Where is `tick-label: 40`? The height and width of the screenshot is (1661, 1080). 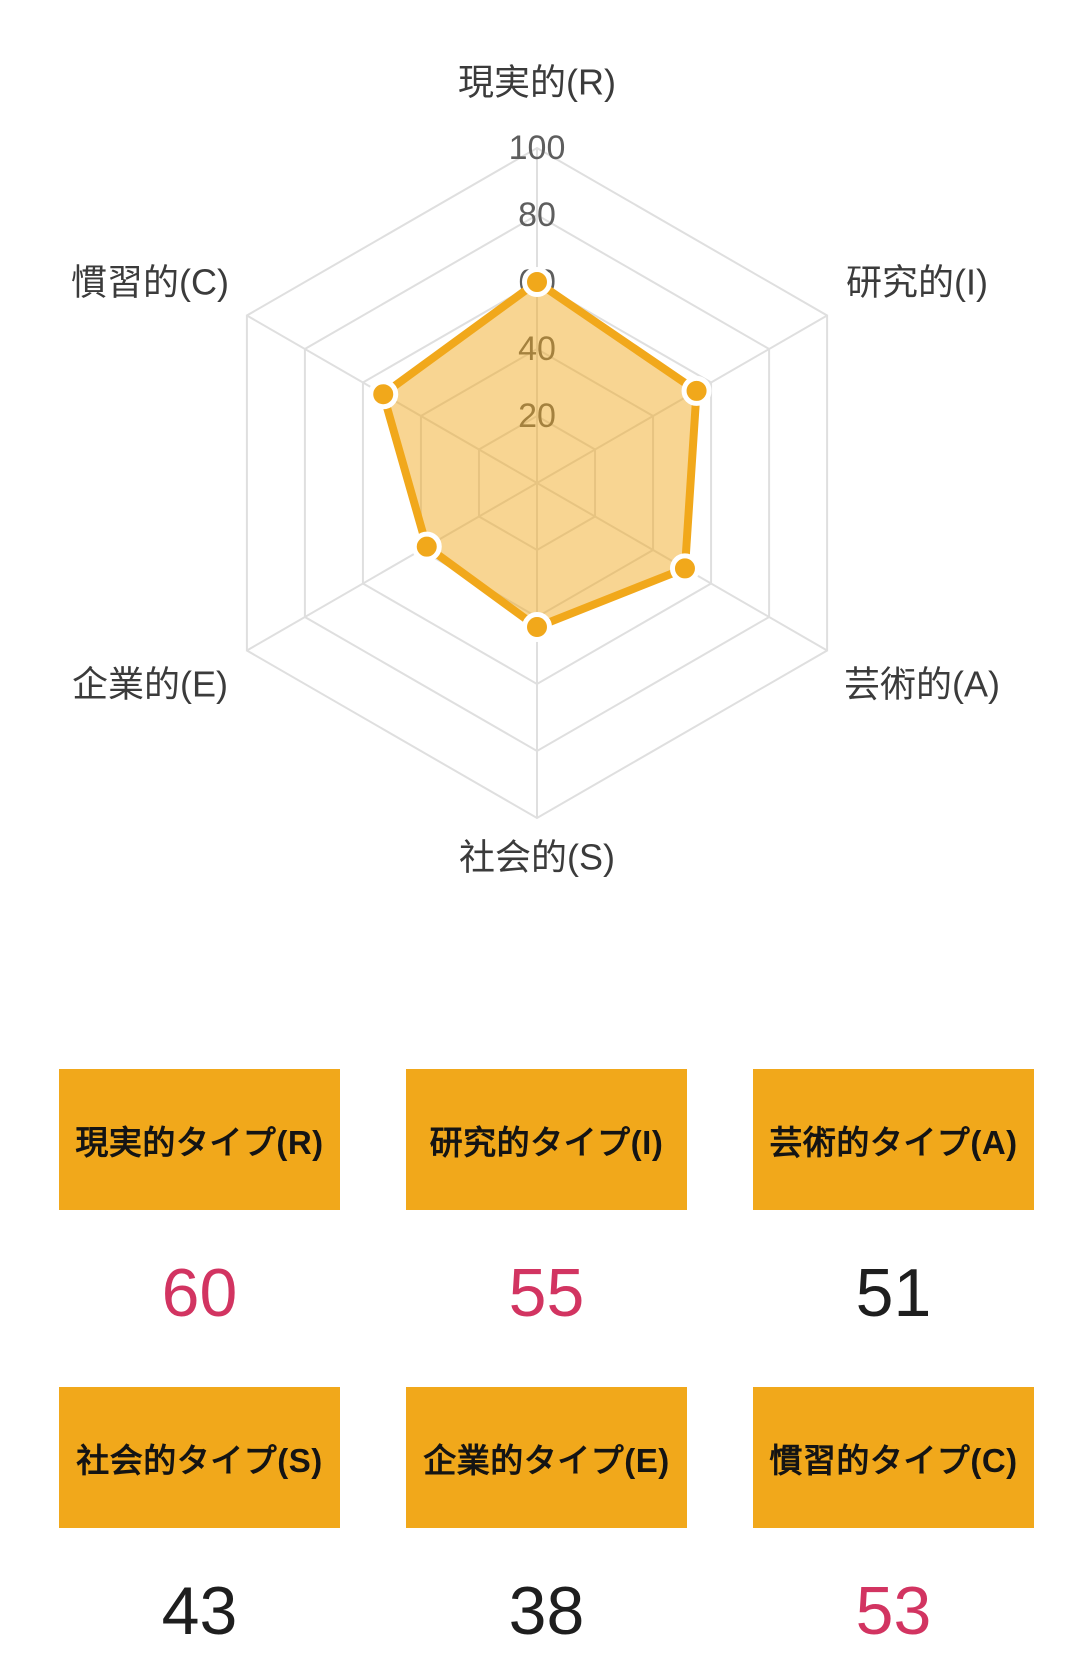 tick-label: 40 is located at coordinates (537, 349).